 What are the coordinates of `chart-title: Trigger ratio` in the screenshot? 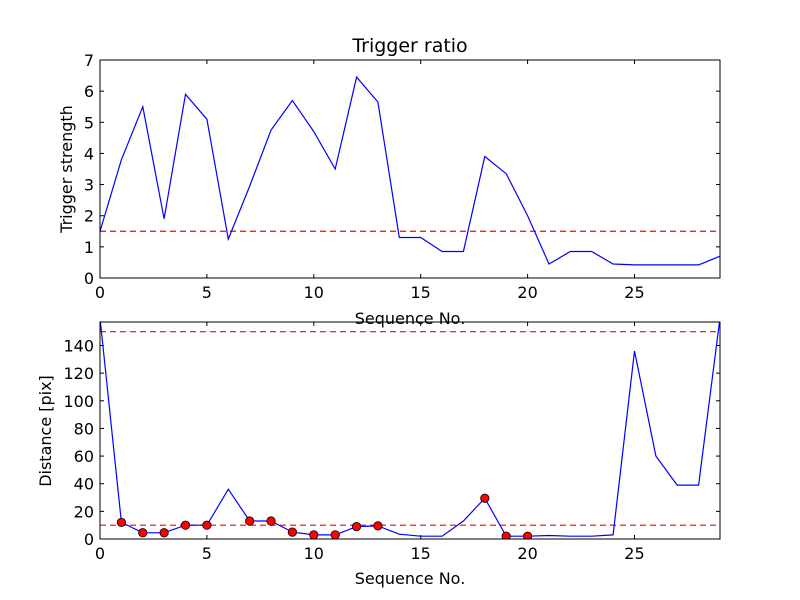 It's located at (409, 46).